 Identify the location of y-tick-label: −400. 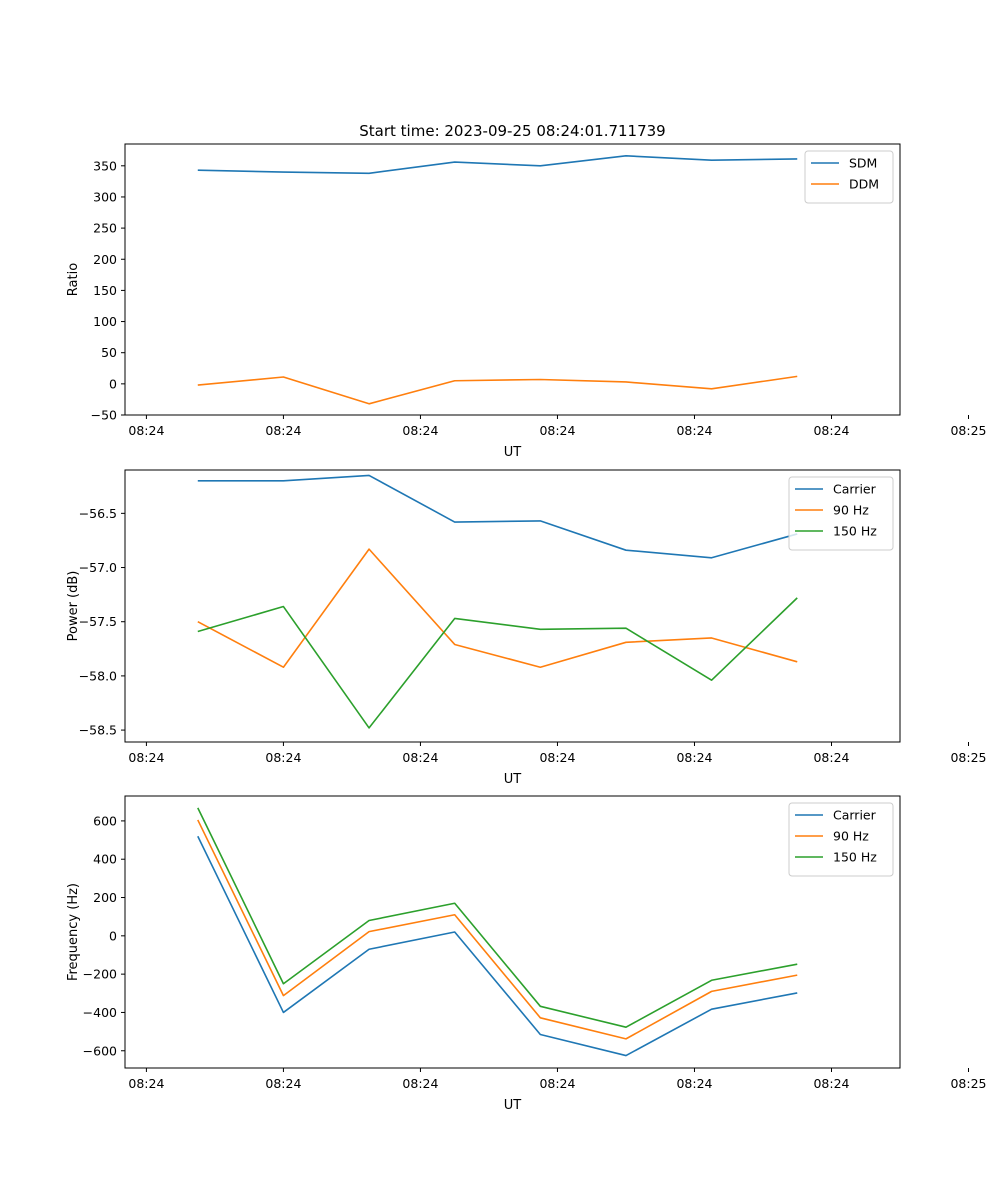
(100, 1012).